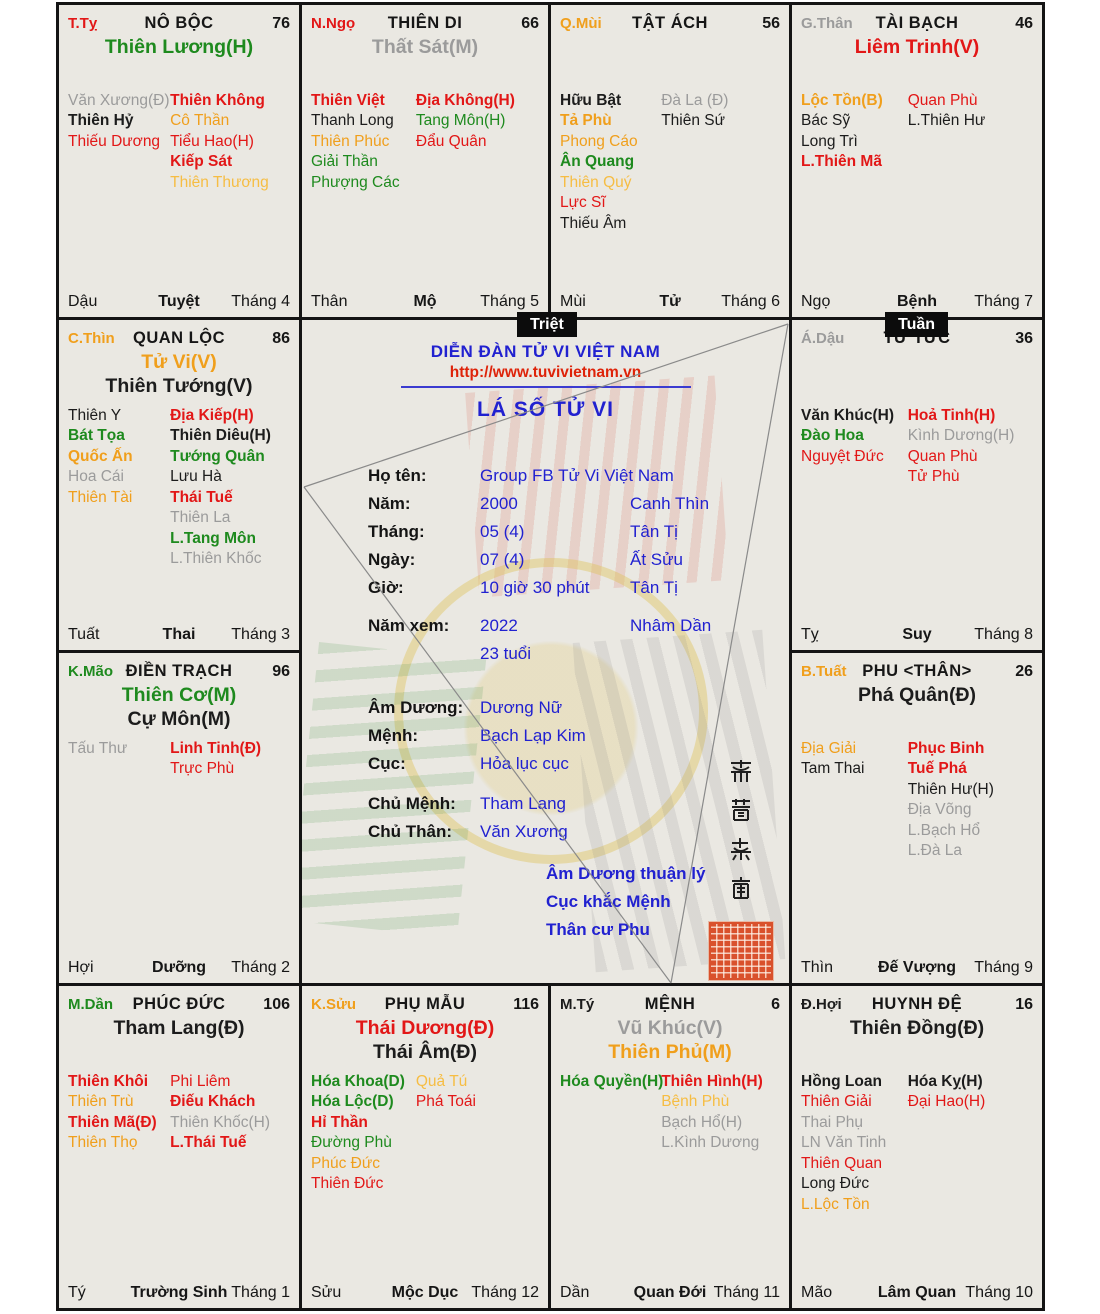  I want to click on star: Hóa Lộc(D), so click(352, 1102).